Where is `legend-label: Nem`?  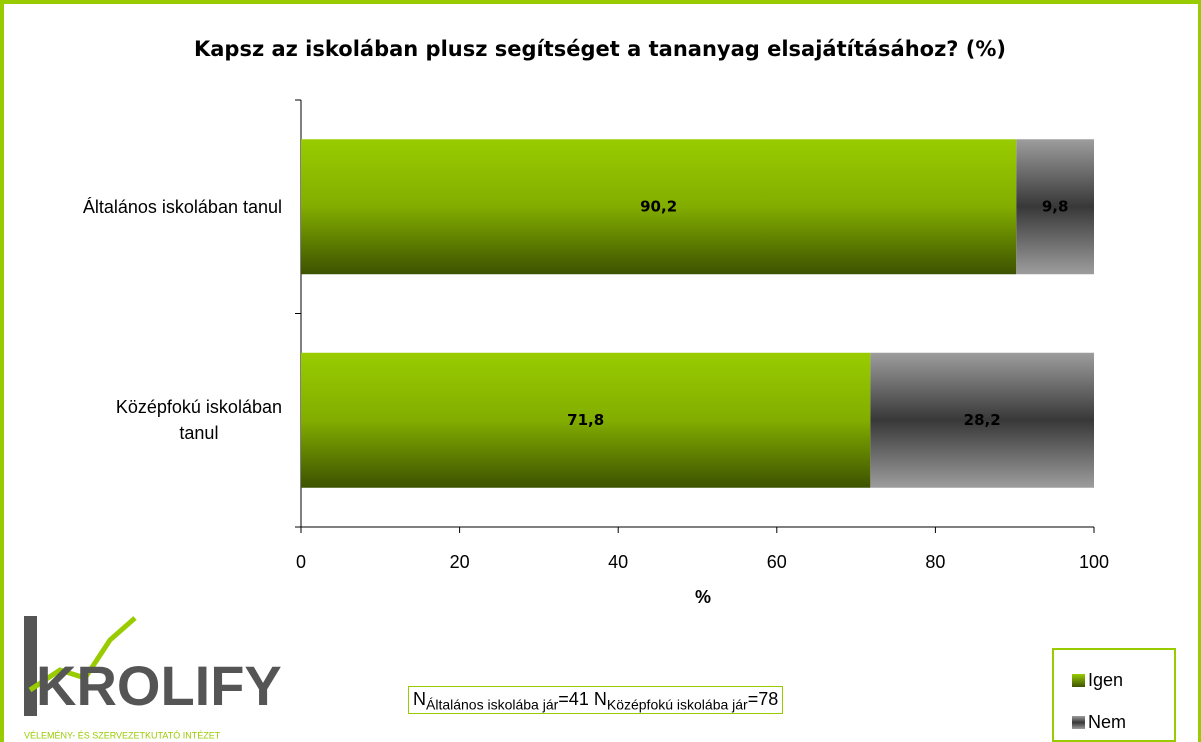 legend-label: Nem is located at coordinates (1107, 721).